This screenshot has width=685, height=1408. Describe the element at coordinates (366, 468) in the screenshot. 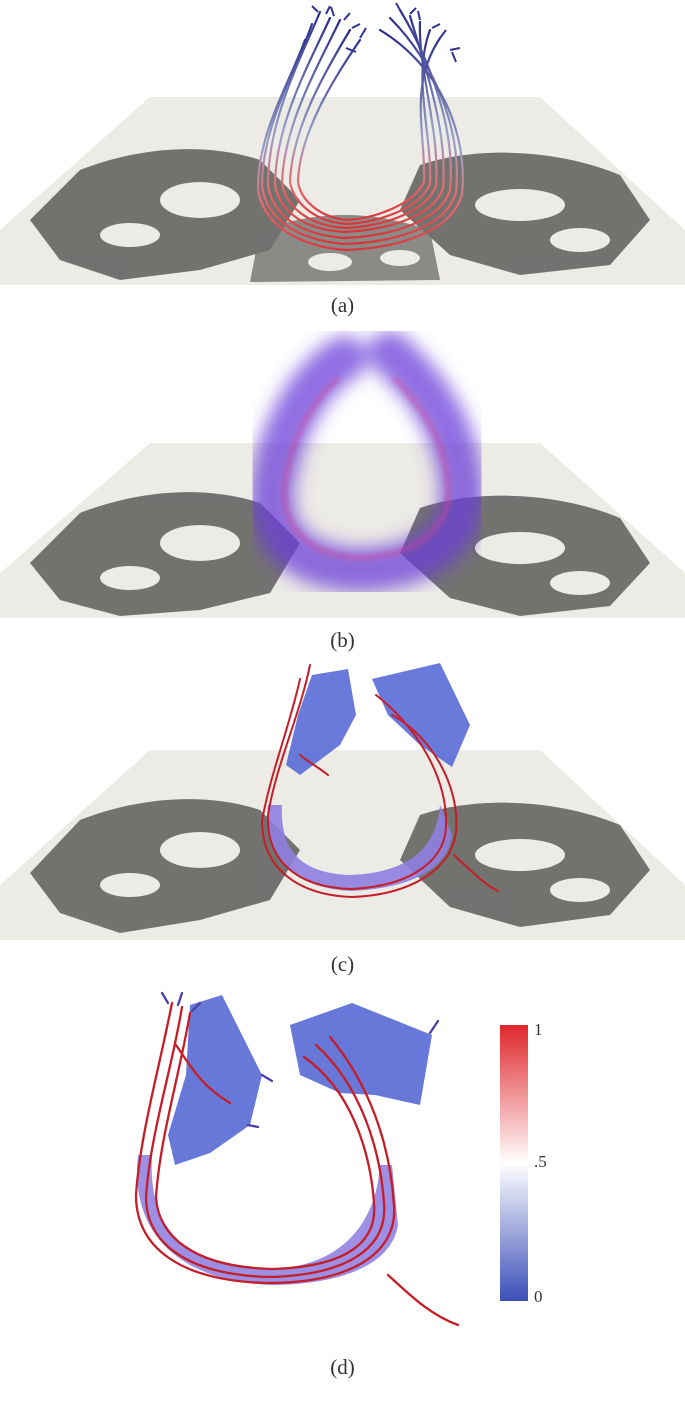

I see `volume-core` at that location.